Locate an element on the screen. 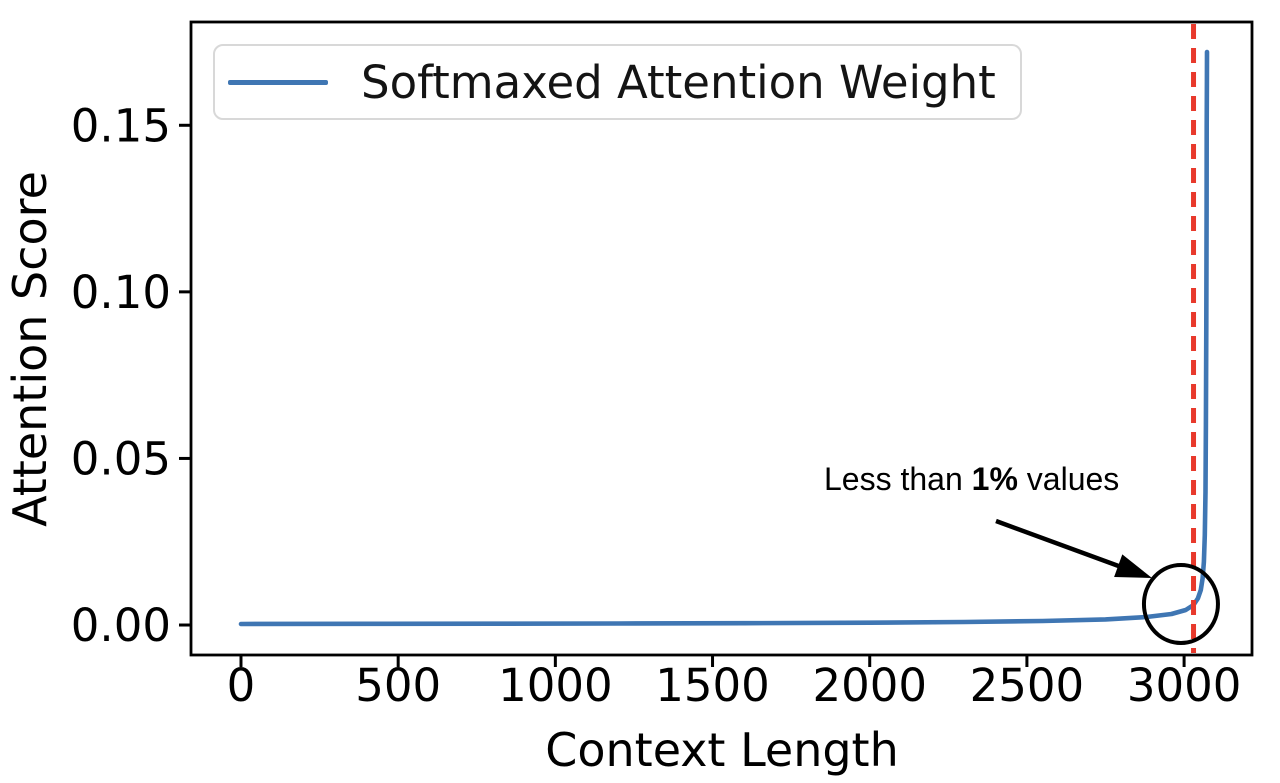 This screenshot has height=783, width=1280. annotation-text: Less than 1% values is located at coordinates (971, 479).